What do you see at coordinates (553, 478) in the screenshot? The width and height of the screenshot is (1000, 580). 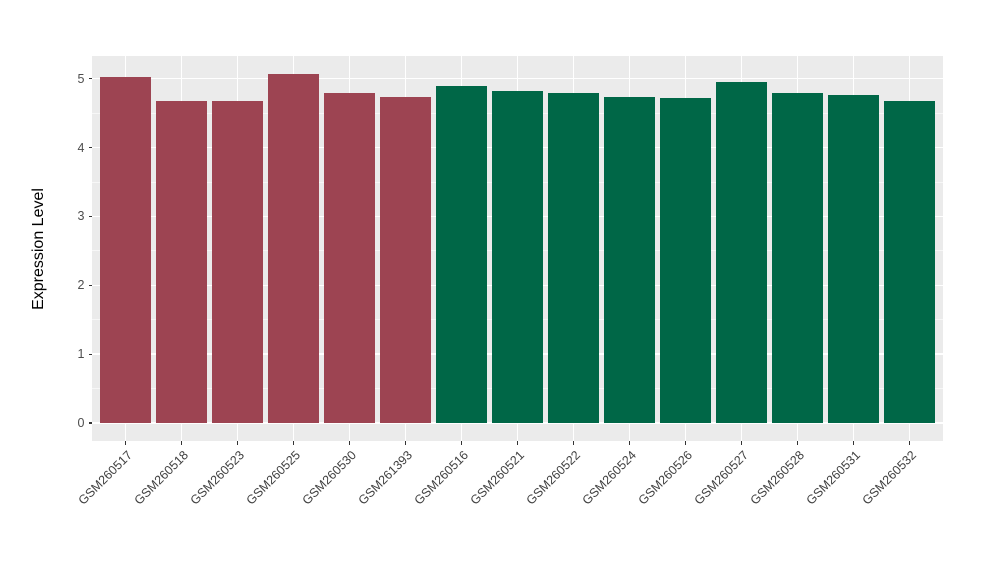 I see `x-tick-label: GSM260522` at bounding box center [553, 478].